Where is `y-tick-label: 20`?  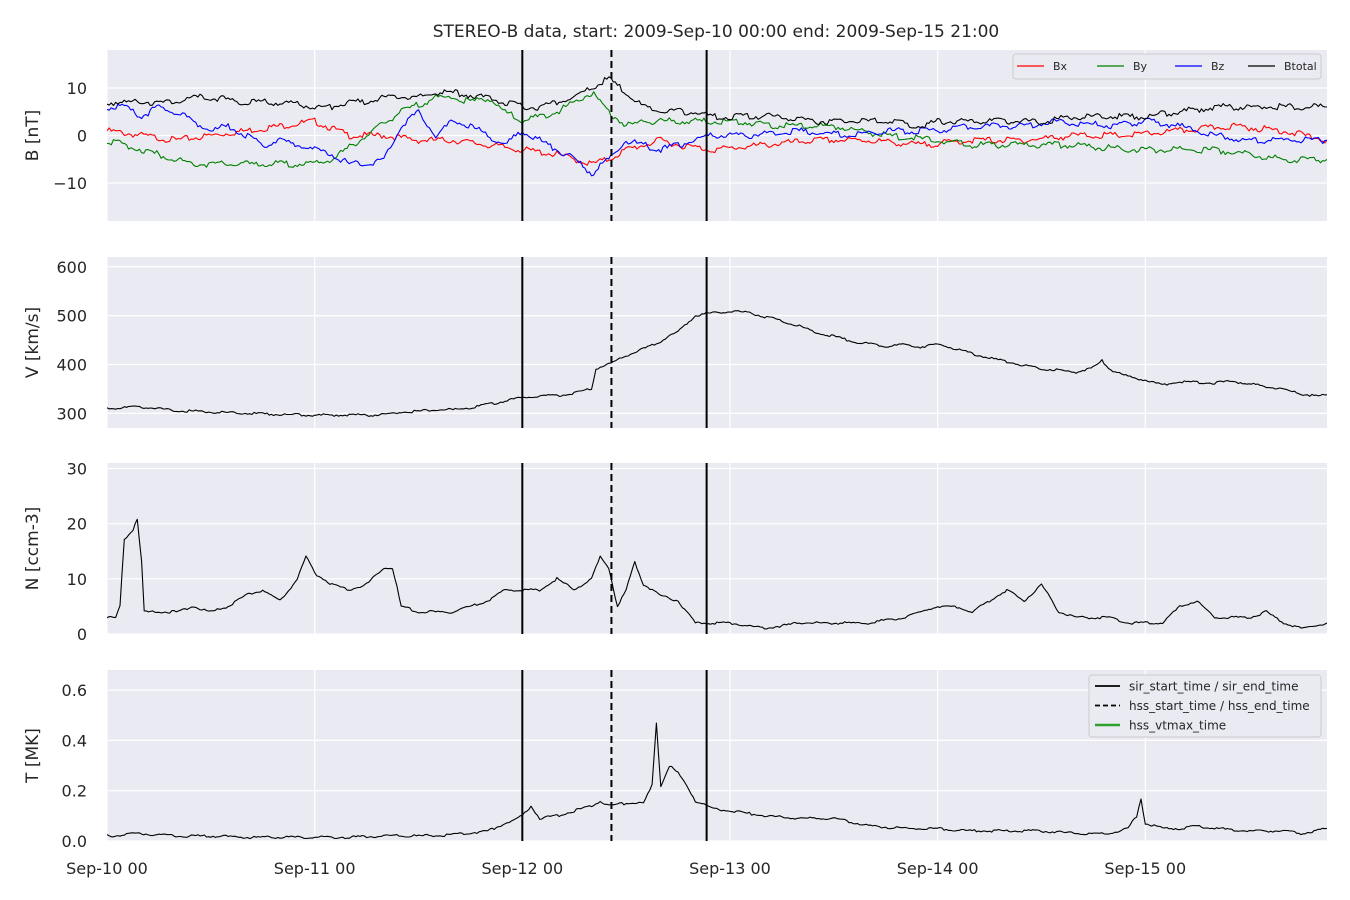 y-tick-label: 20 is located at coordinates (77, 524).